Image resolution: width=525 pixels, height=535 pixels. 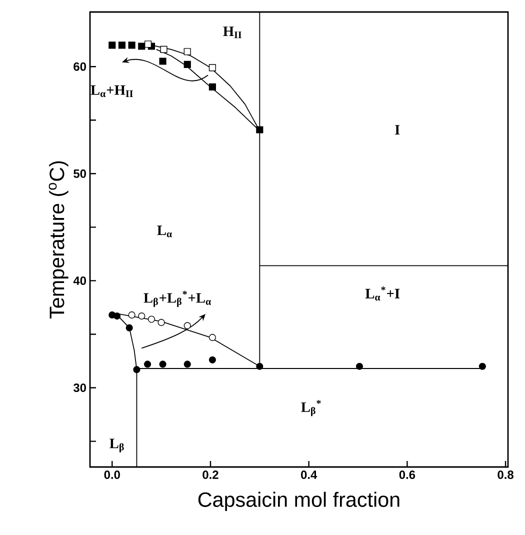 What do you see at coordinates (79, 280) in the screenshot?
I see `y-tick-label: 40` at bounding box center [79, 280].